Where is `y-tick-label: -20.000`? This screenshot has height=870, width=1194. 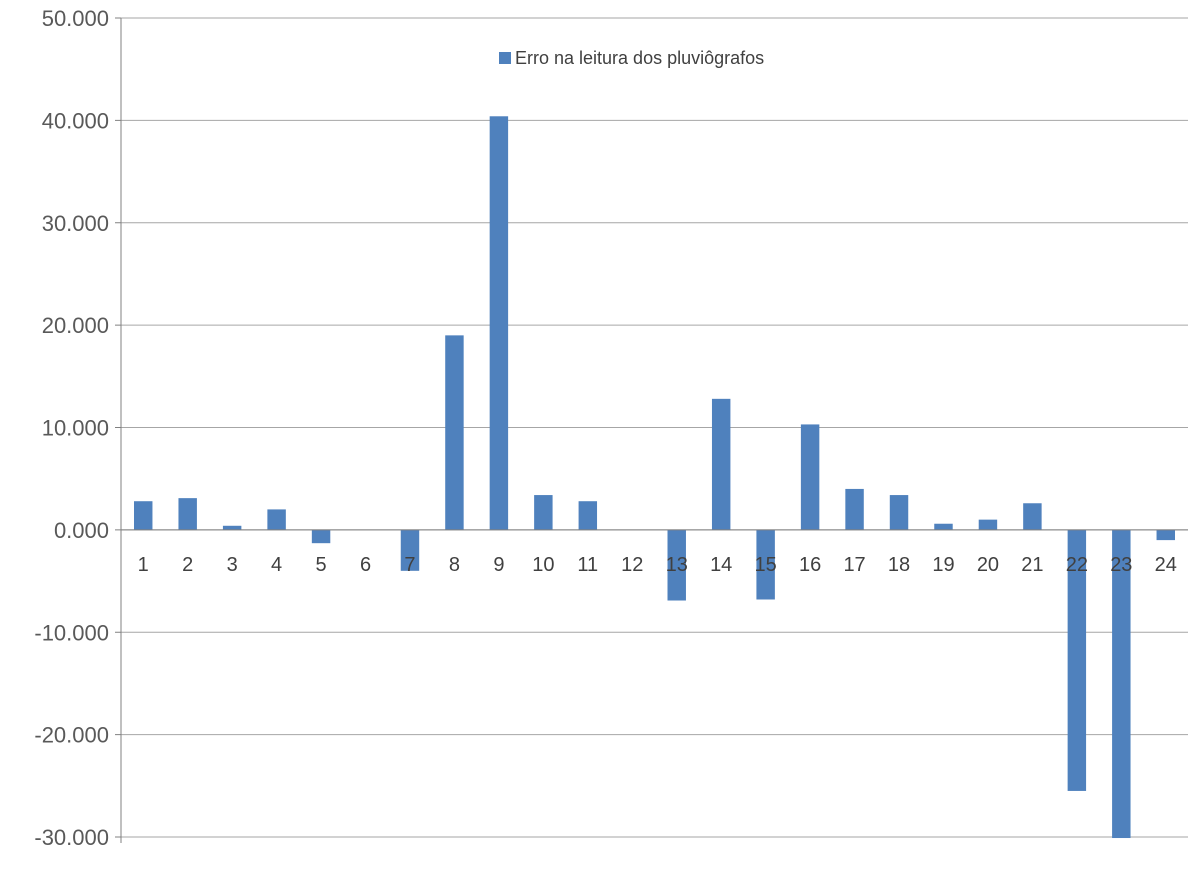 y-tick-label: -20.000 is located at coordinates (71, 735).